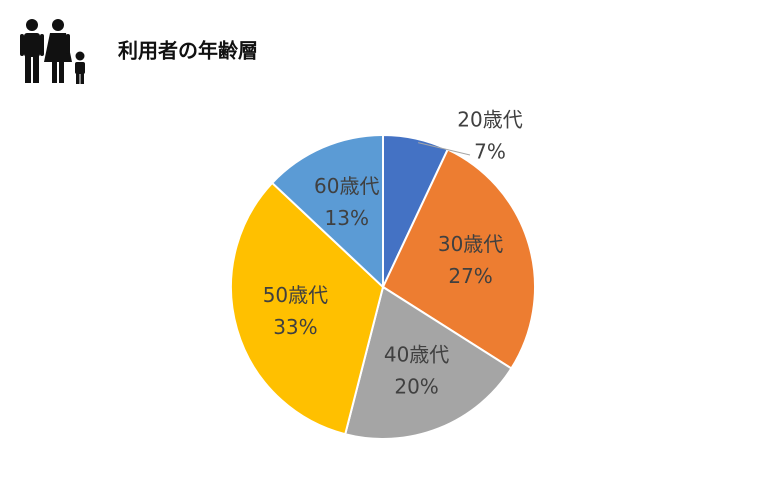 Image resolution: width=760 pixels, height=482 pixels. What do you see at coordinates (346, 186) in the screenshot?
I see `category-label: 60歳代` at bounding box center [346, 186].